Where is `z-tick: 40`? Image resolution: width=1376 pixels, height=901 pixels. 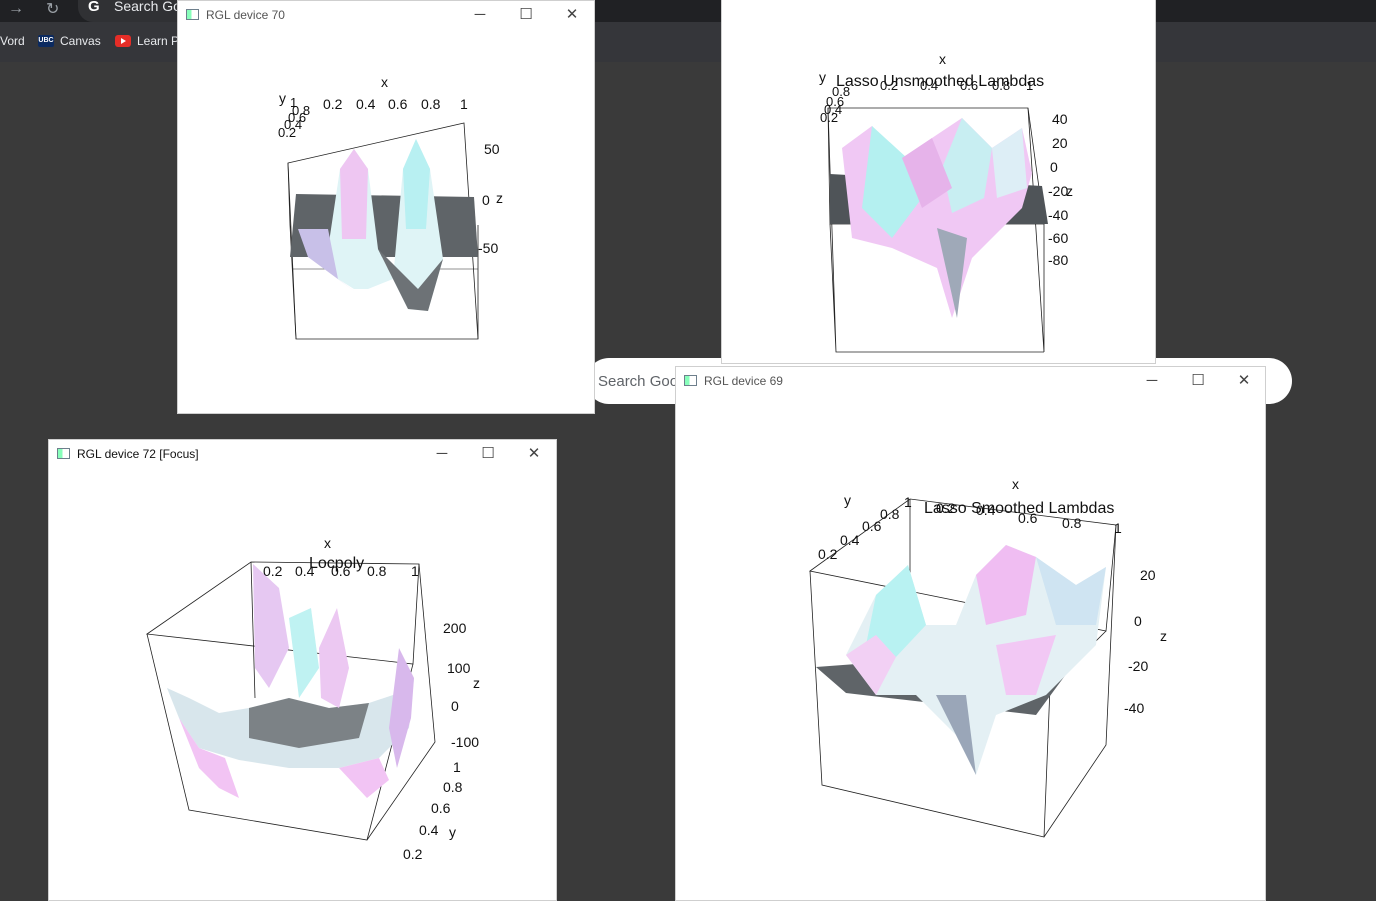 z-tick: 40 is located at coordinates (1060, 119).